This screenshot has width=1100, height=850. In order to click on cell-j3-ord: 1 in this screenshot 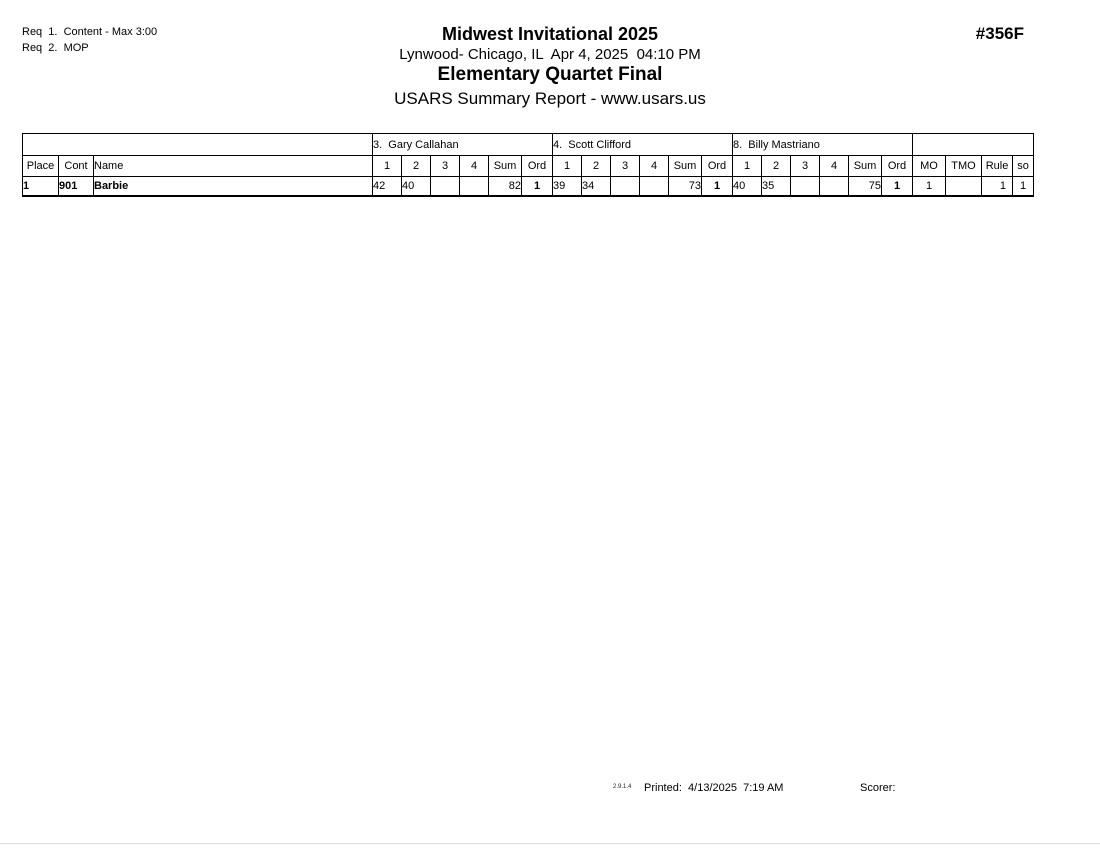, I will do `click(897, 186)`.